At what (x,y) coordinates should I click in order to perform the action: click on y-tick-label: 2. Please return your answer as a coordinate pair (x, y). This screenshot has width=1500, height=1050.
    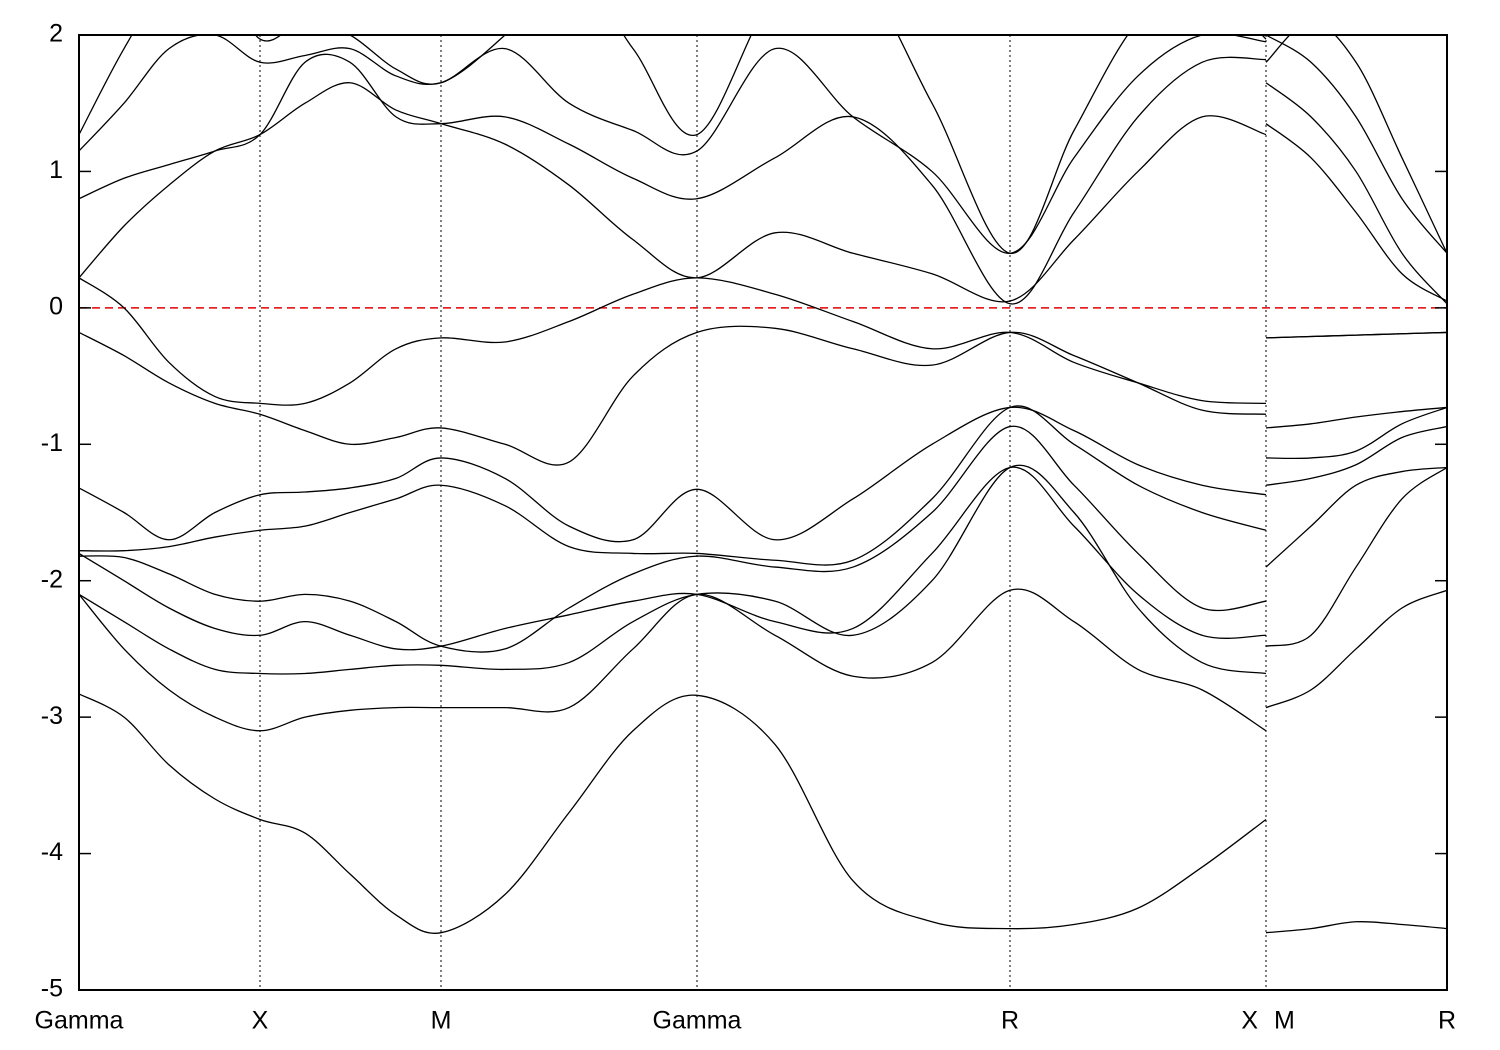
    Looking at the image, I should click on (56, 34).